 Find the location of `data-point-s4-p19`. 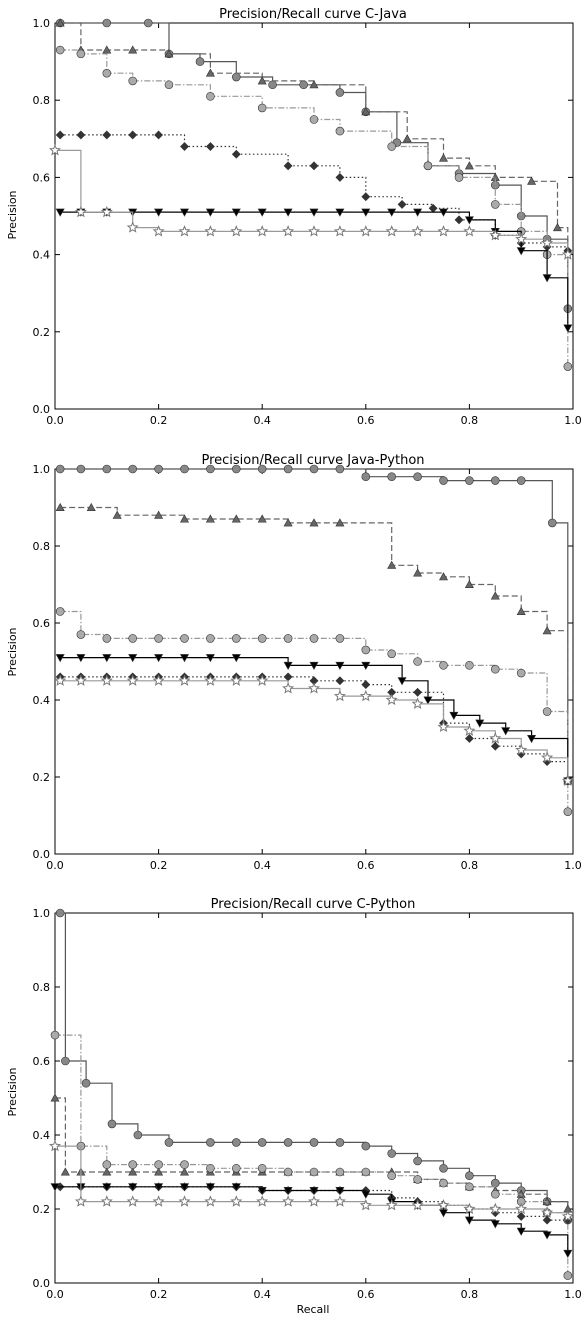

data-point-s4-p19 is located at coordinates (547, 278).